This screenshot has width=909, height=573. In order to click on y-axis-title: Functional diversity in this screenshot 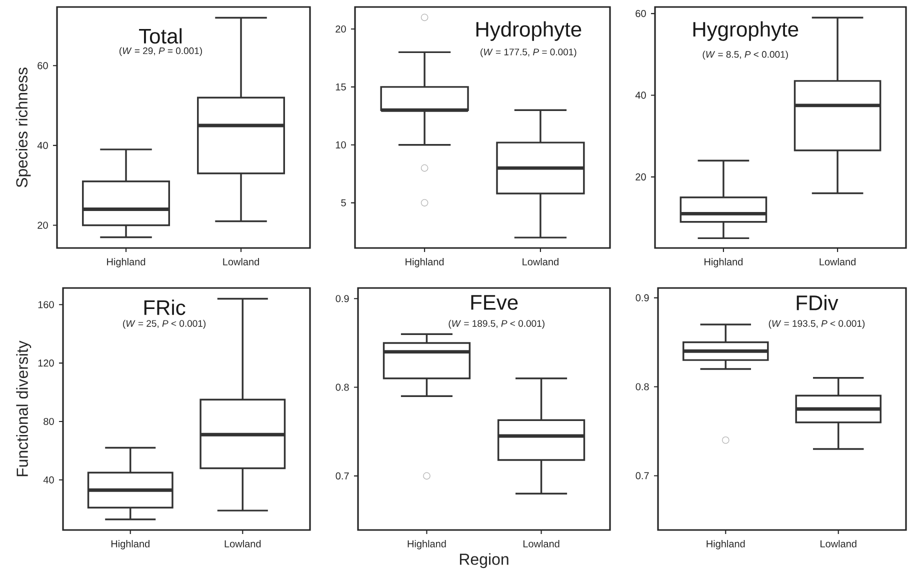, I will do `click(24, 408)`.